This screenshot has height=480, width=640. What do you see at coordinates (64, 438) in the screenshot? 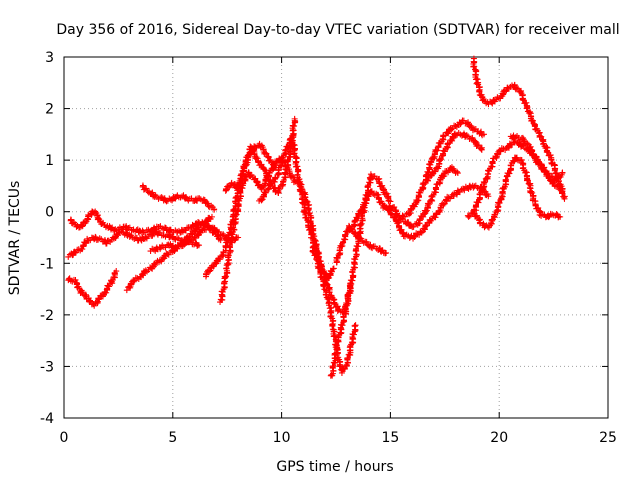
I see `x-tick-label: 0` at bounding box center [64, 438].